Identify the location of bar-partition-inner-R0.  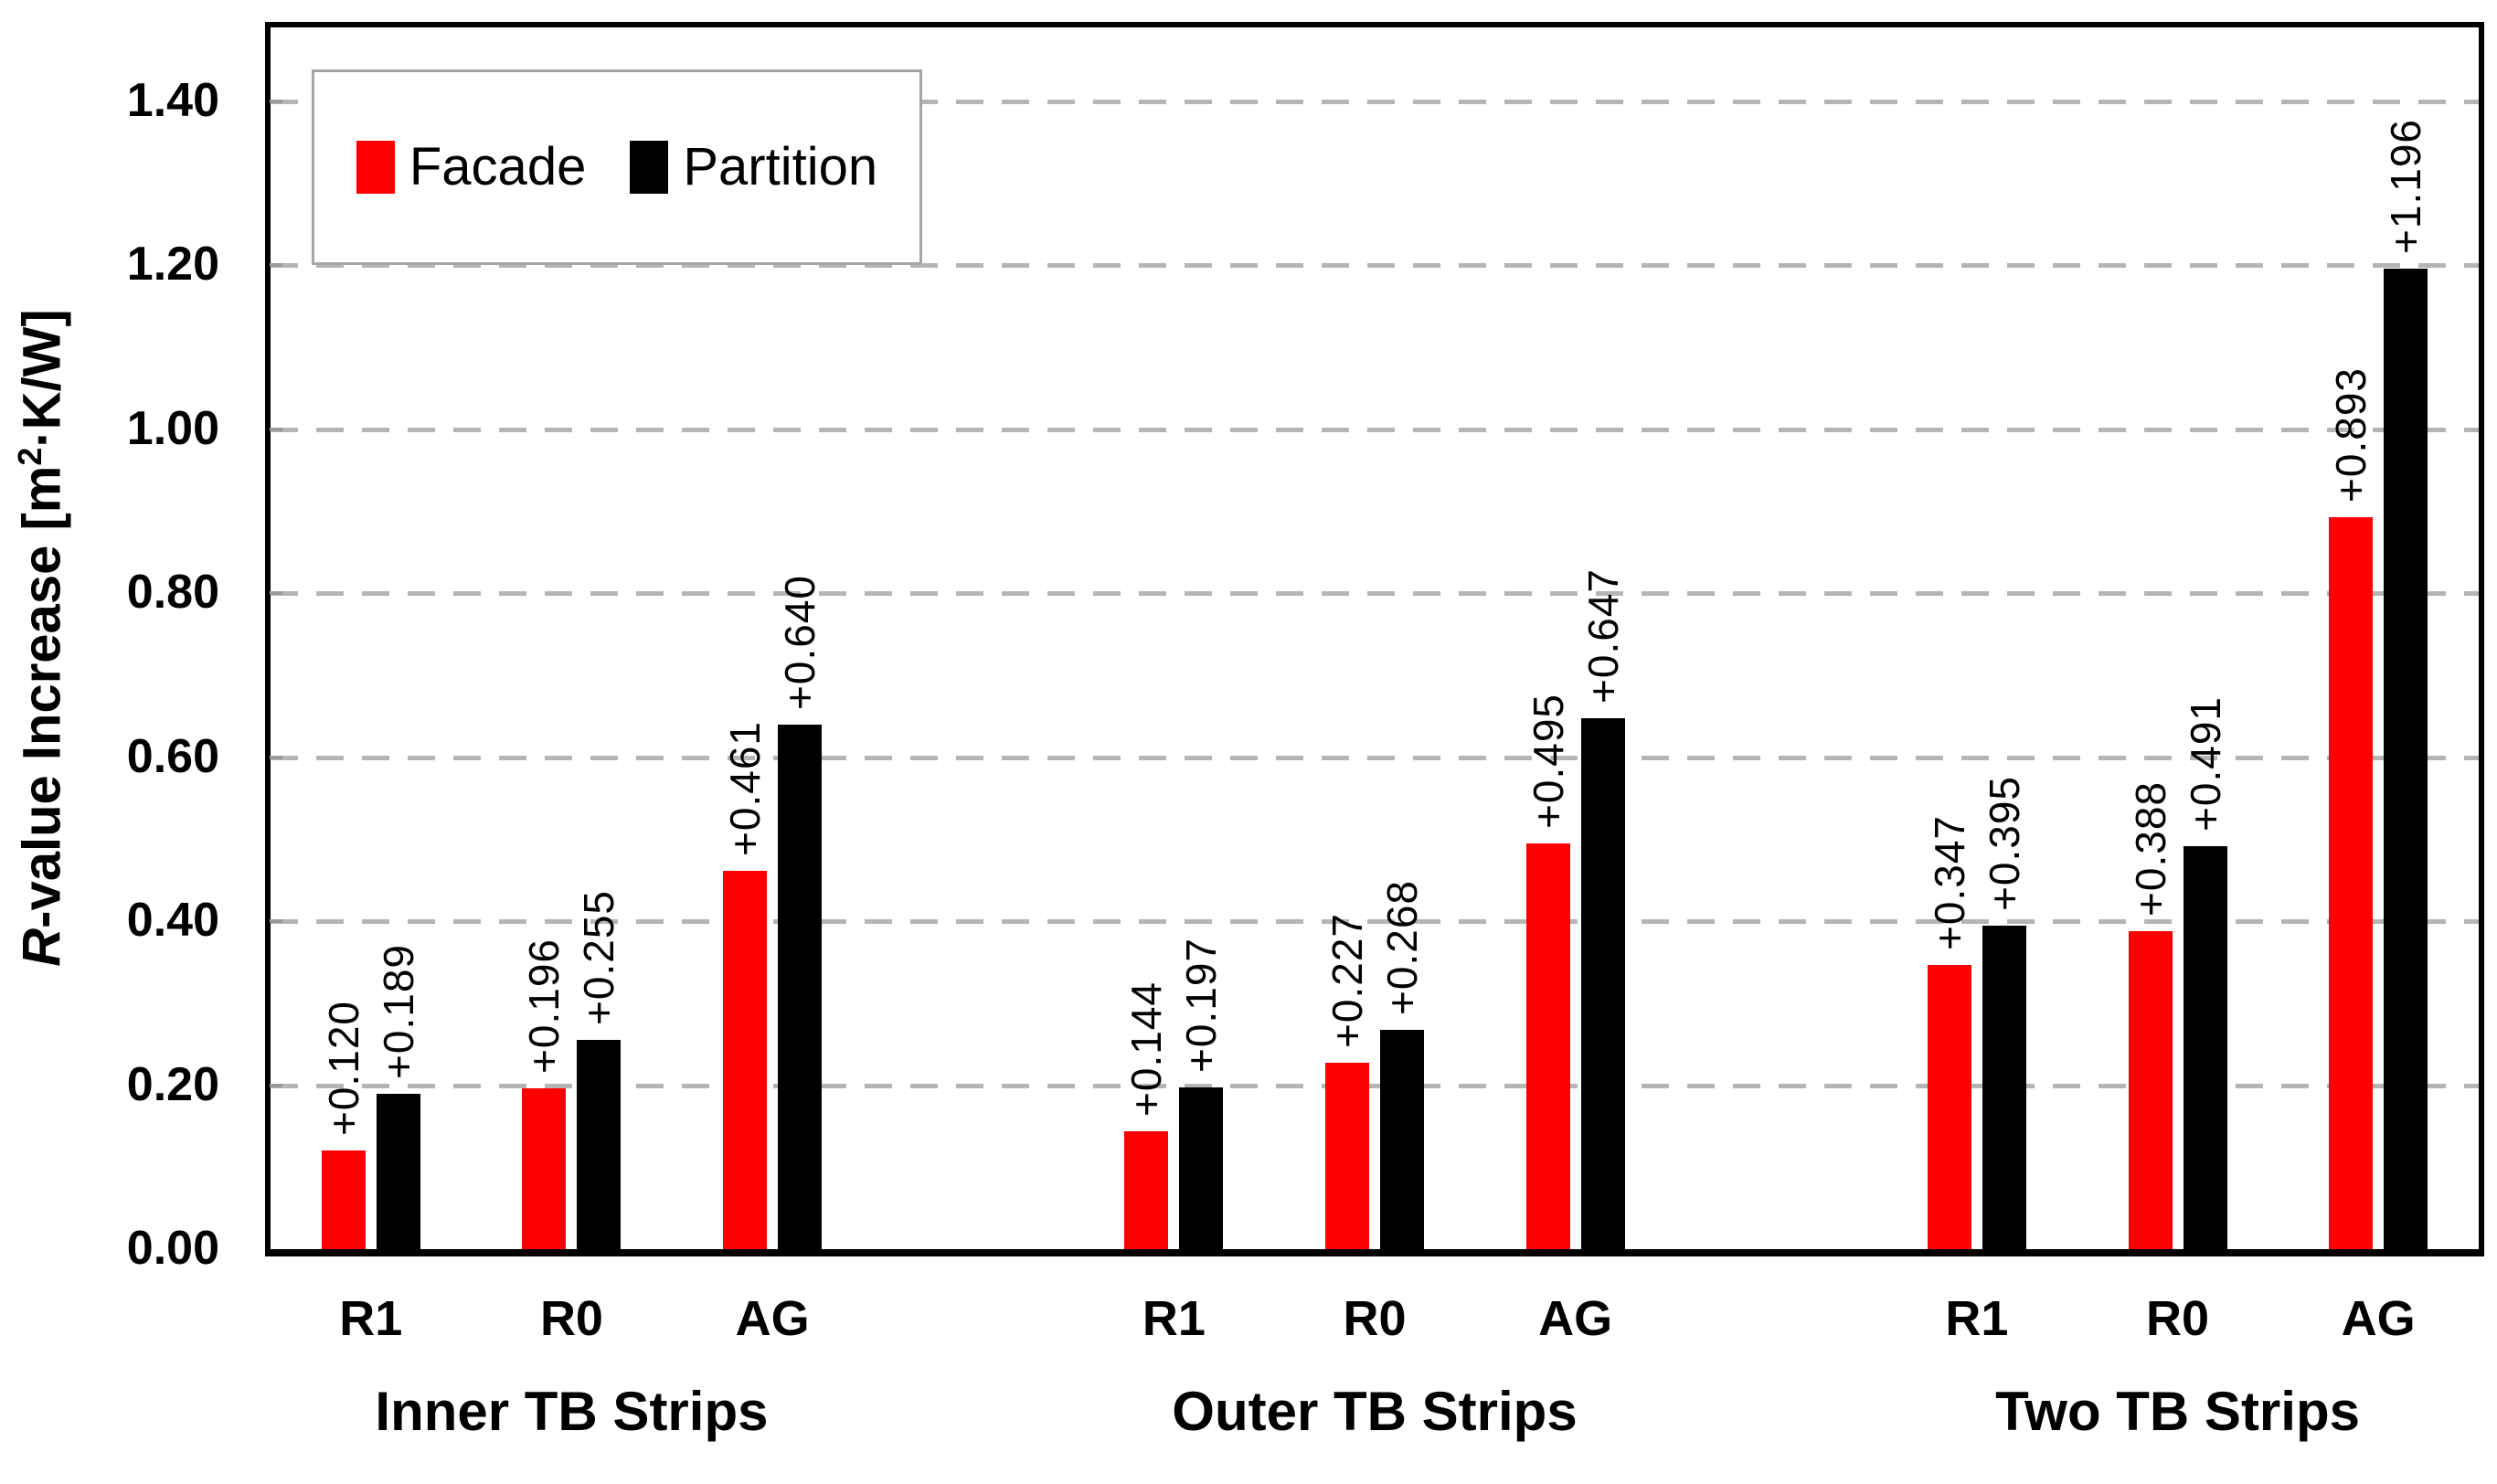
(599, 1144).